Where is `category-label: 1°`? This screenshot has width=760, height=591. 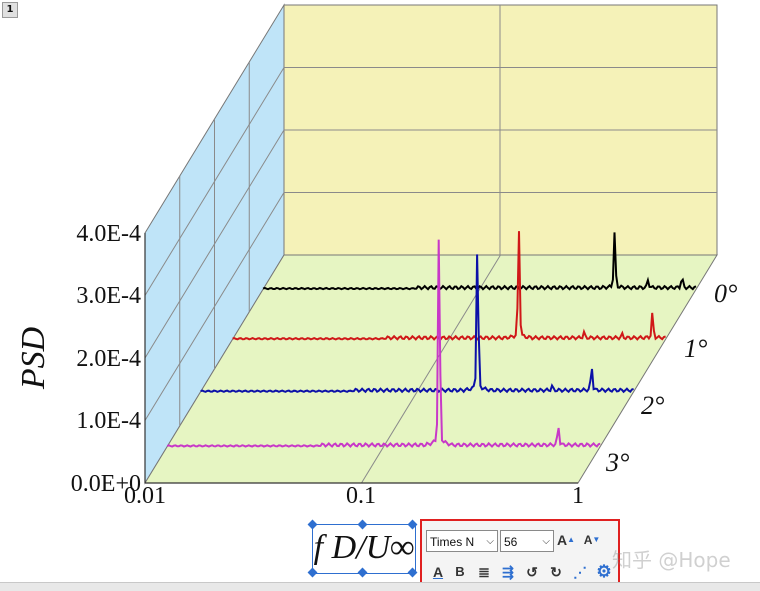 category-label: 1° is located at coordinates (695, 348).